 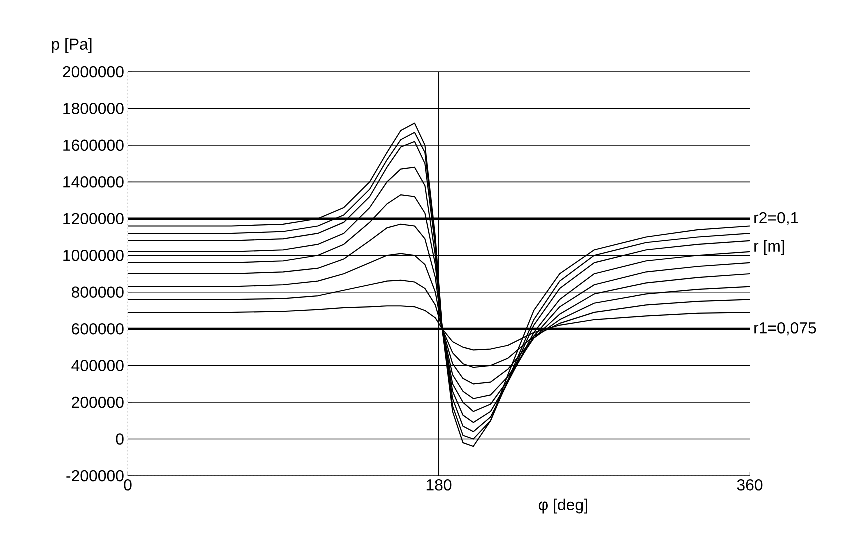 What do you see at coordinates (98, 366) in the screenshot?
I see `y-tick-label: 400000` at bounding box center [98, 366].